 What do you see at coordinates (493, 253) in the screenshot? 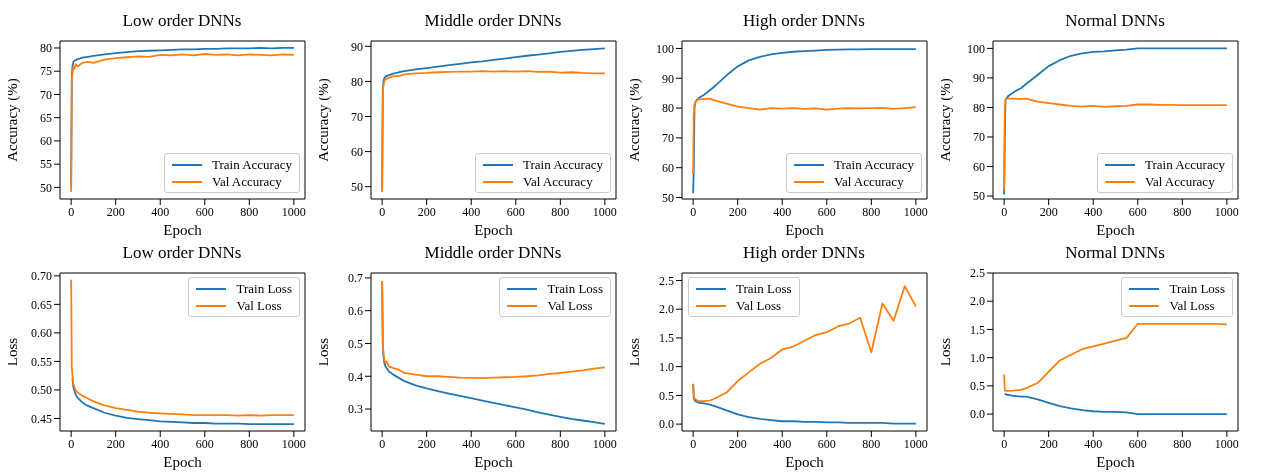
I see `chart-title: Middle order DNNs` at bounding box center [493, 253].